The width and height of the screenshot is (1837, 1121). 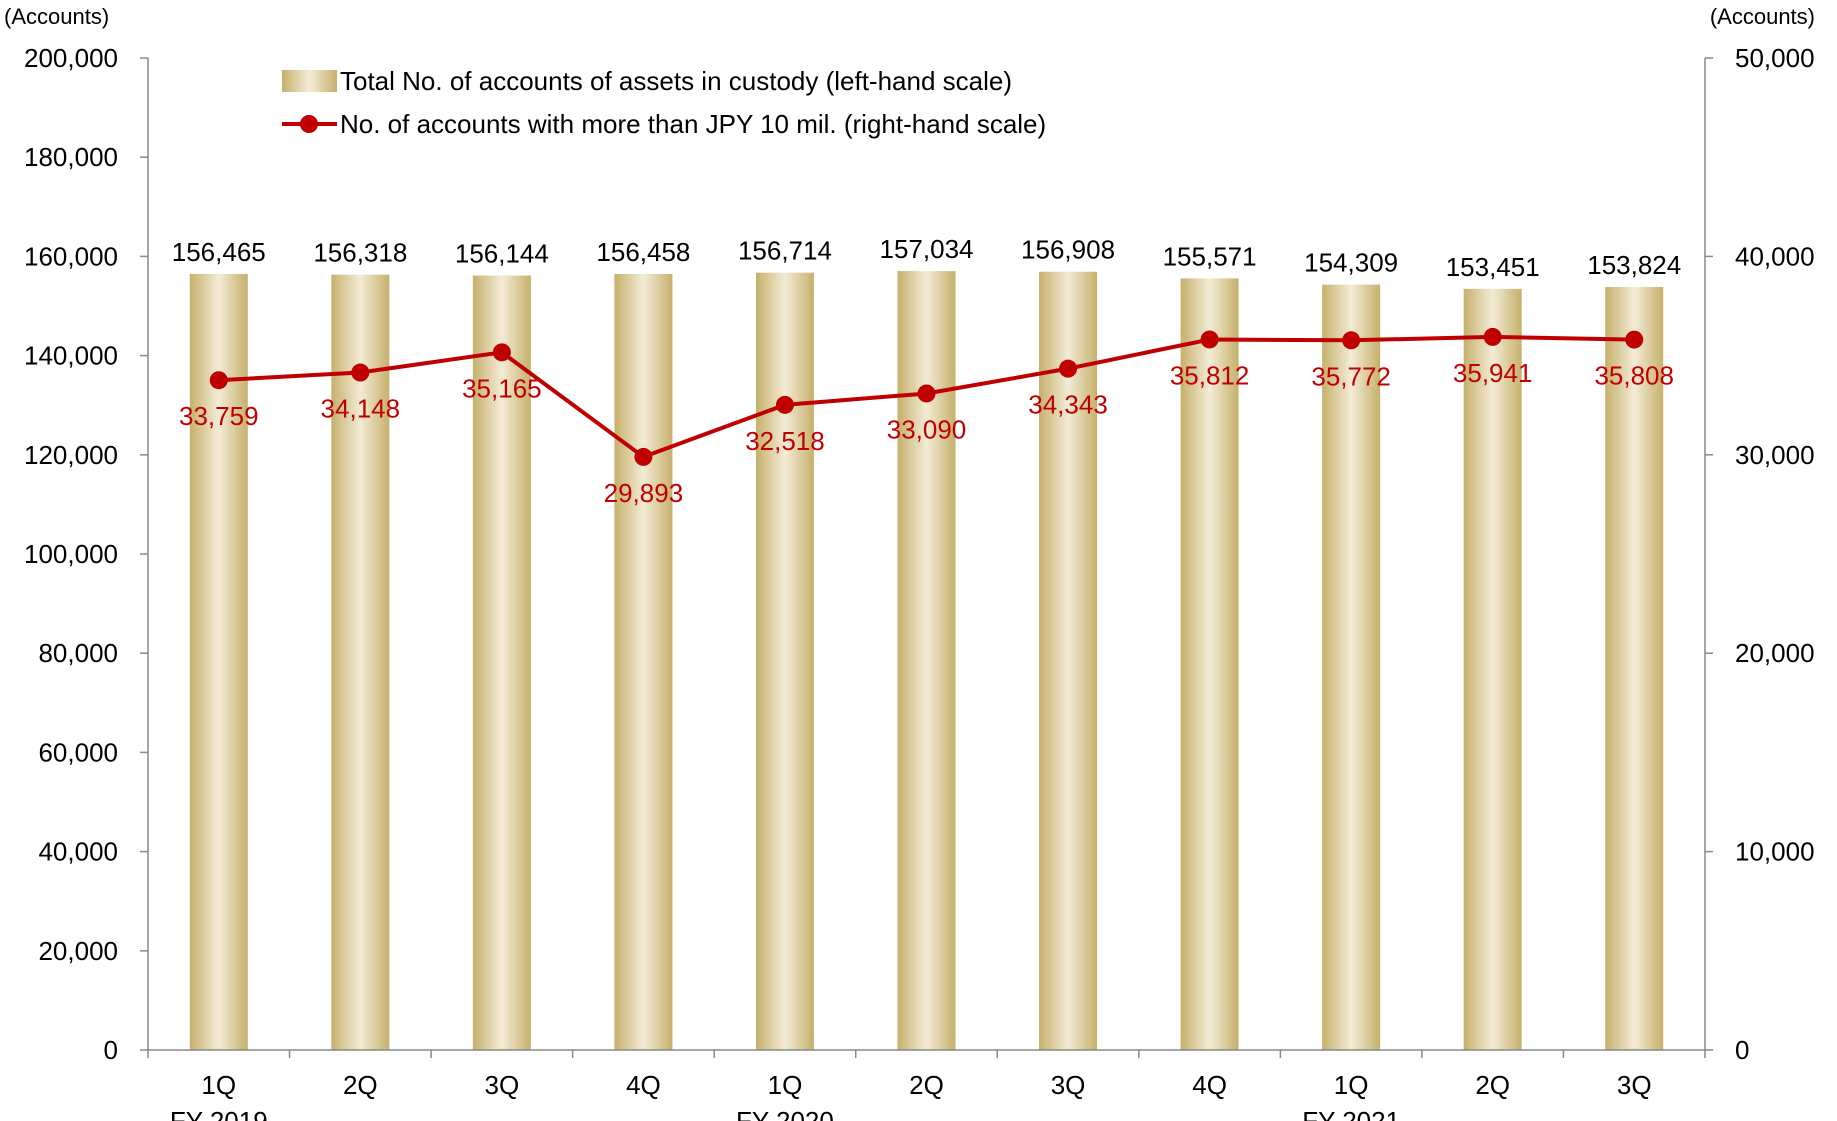 I want to click on bar-value-label: 153,451, so click(x=1493, y=267).